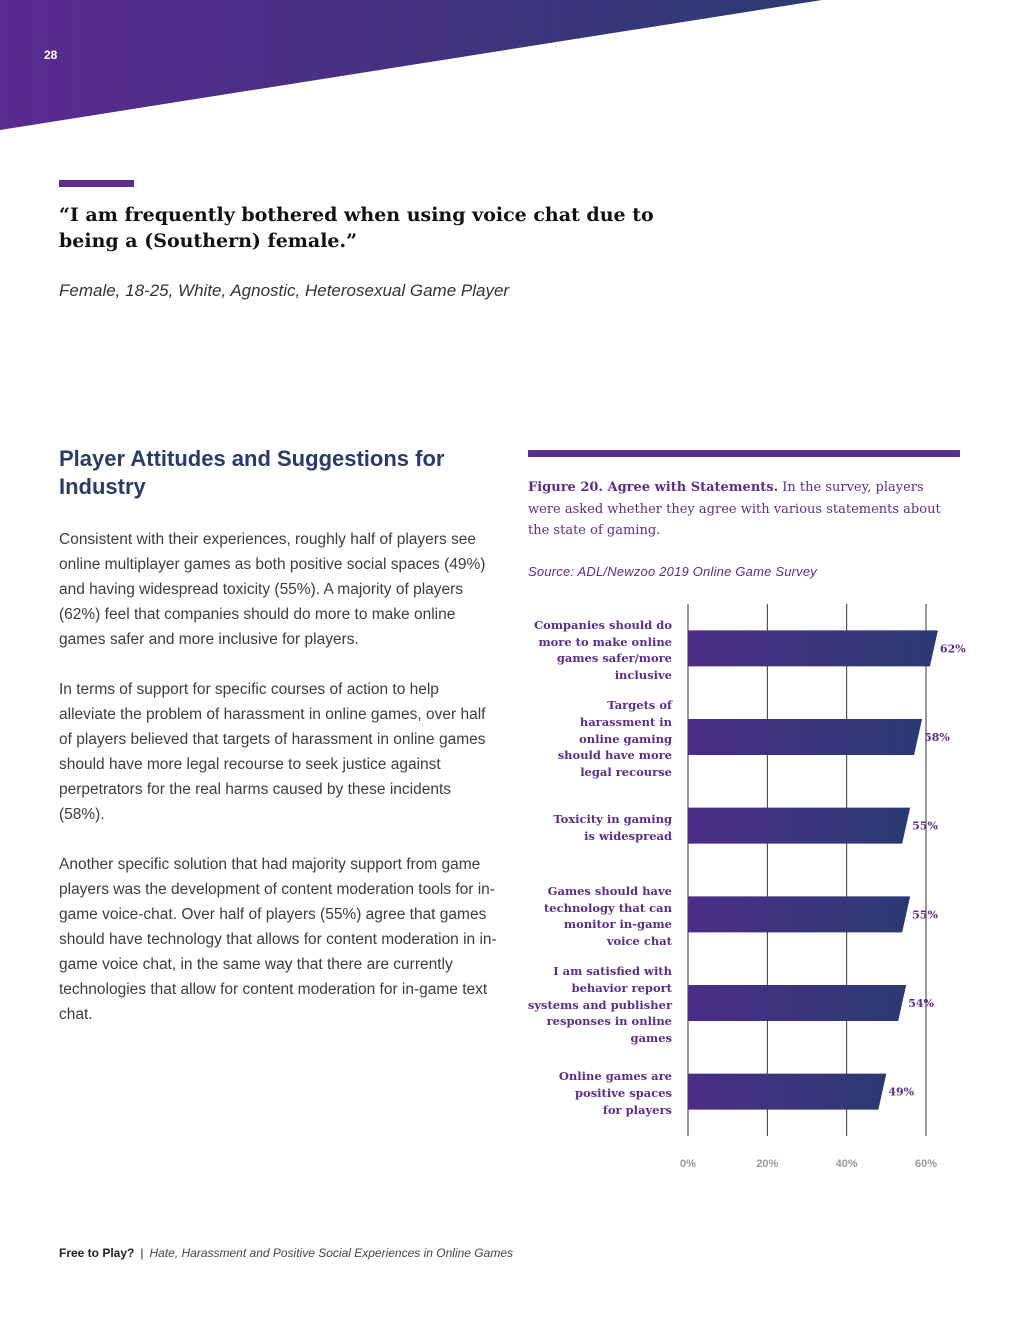 The height and width of the screenshot is (1320, 1020). Describe the element at coordinates (744, 453) in the screenshot. I see `figure-accent-rule` at that location.